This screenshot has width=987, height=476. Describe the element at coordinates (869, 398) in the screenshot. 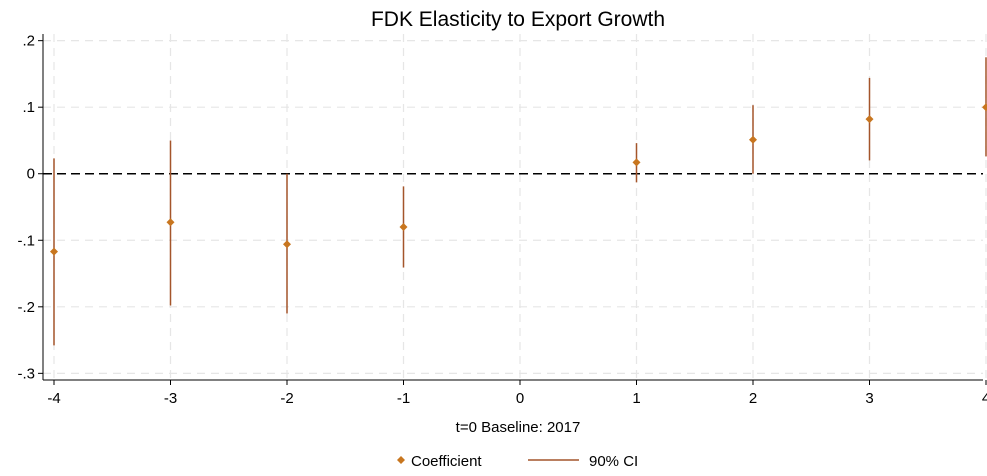

I see `x-tick-label: 3` at that location.